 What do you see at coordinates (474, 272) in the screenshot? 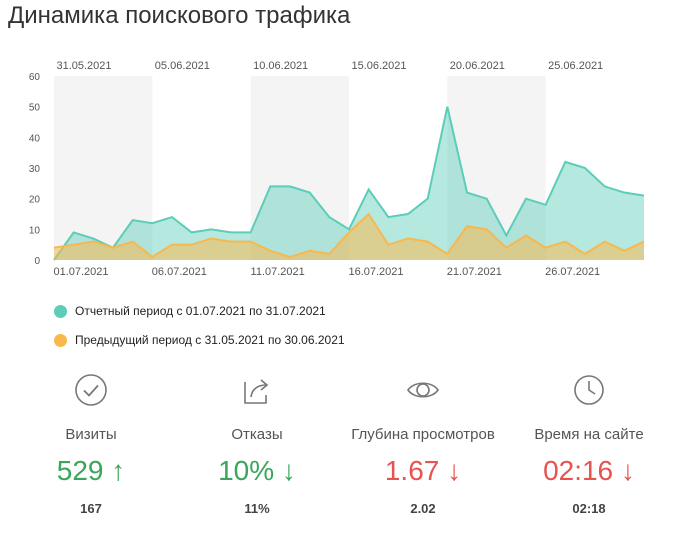
I see `bottom-tick-label: 21.07.2021` at bounding box center [474, 272].